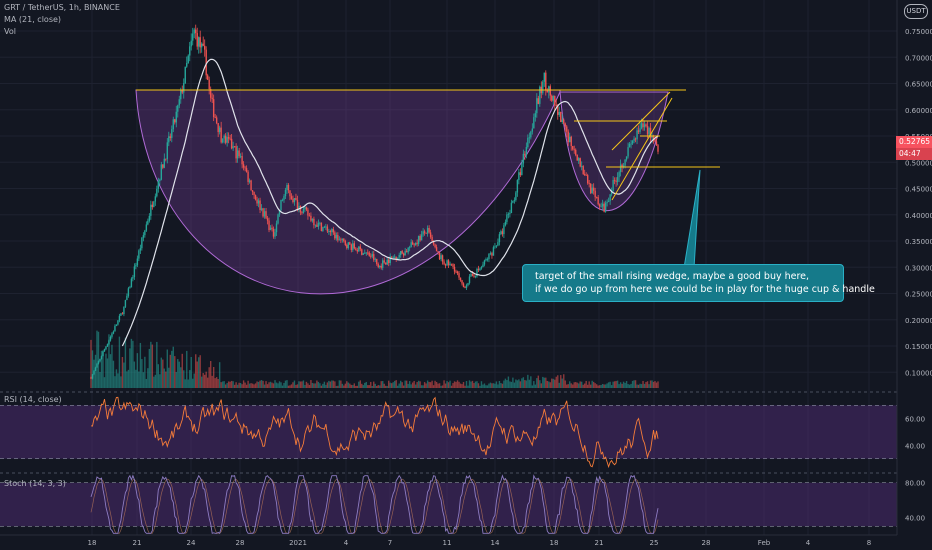 The width and height of the screenshot is (932, 550). Describe the element at coordinates (916, 11) in the screenshot. I see `currency-badge: USDT` at that location.